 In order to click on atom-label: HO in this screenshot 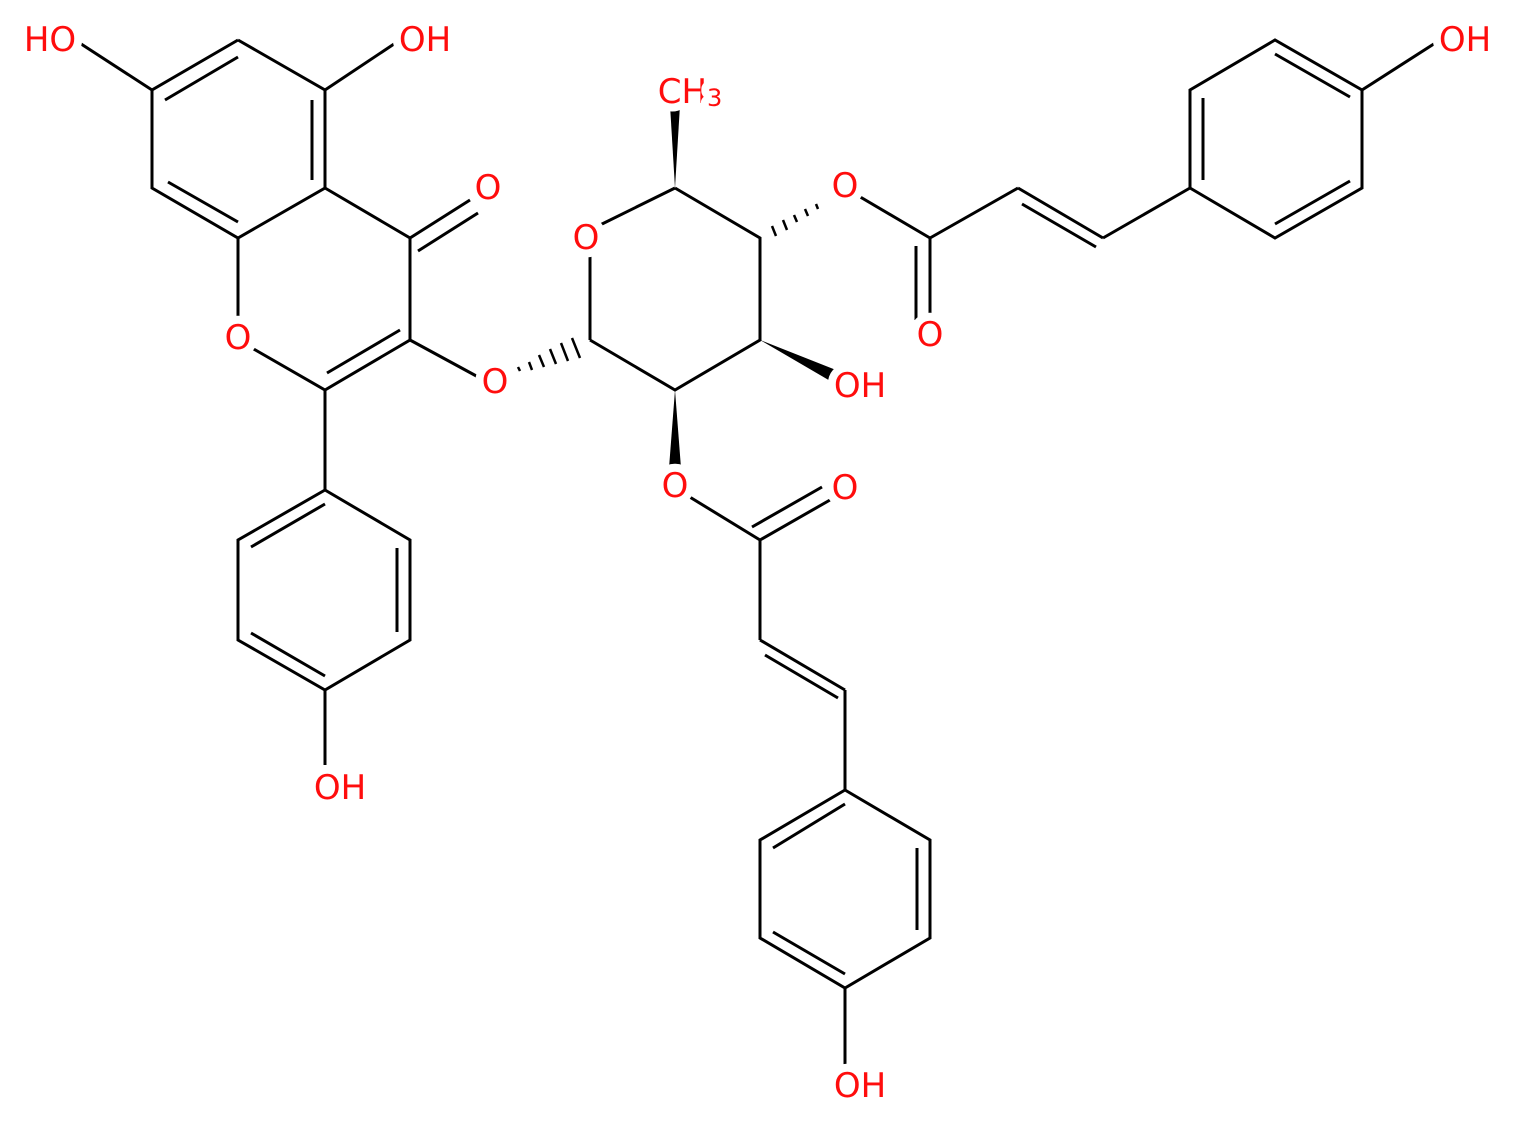, I will do `click(50, 40)`.